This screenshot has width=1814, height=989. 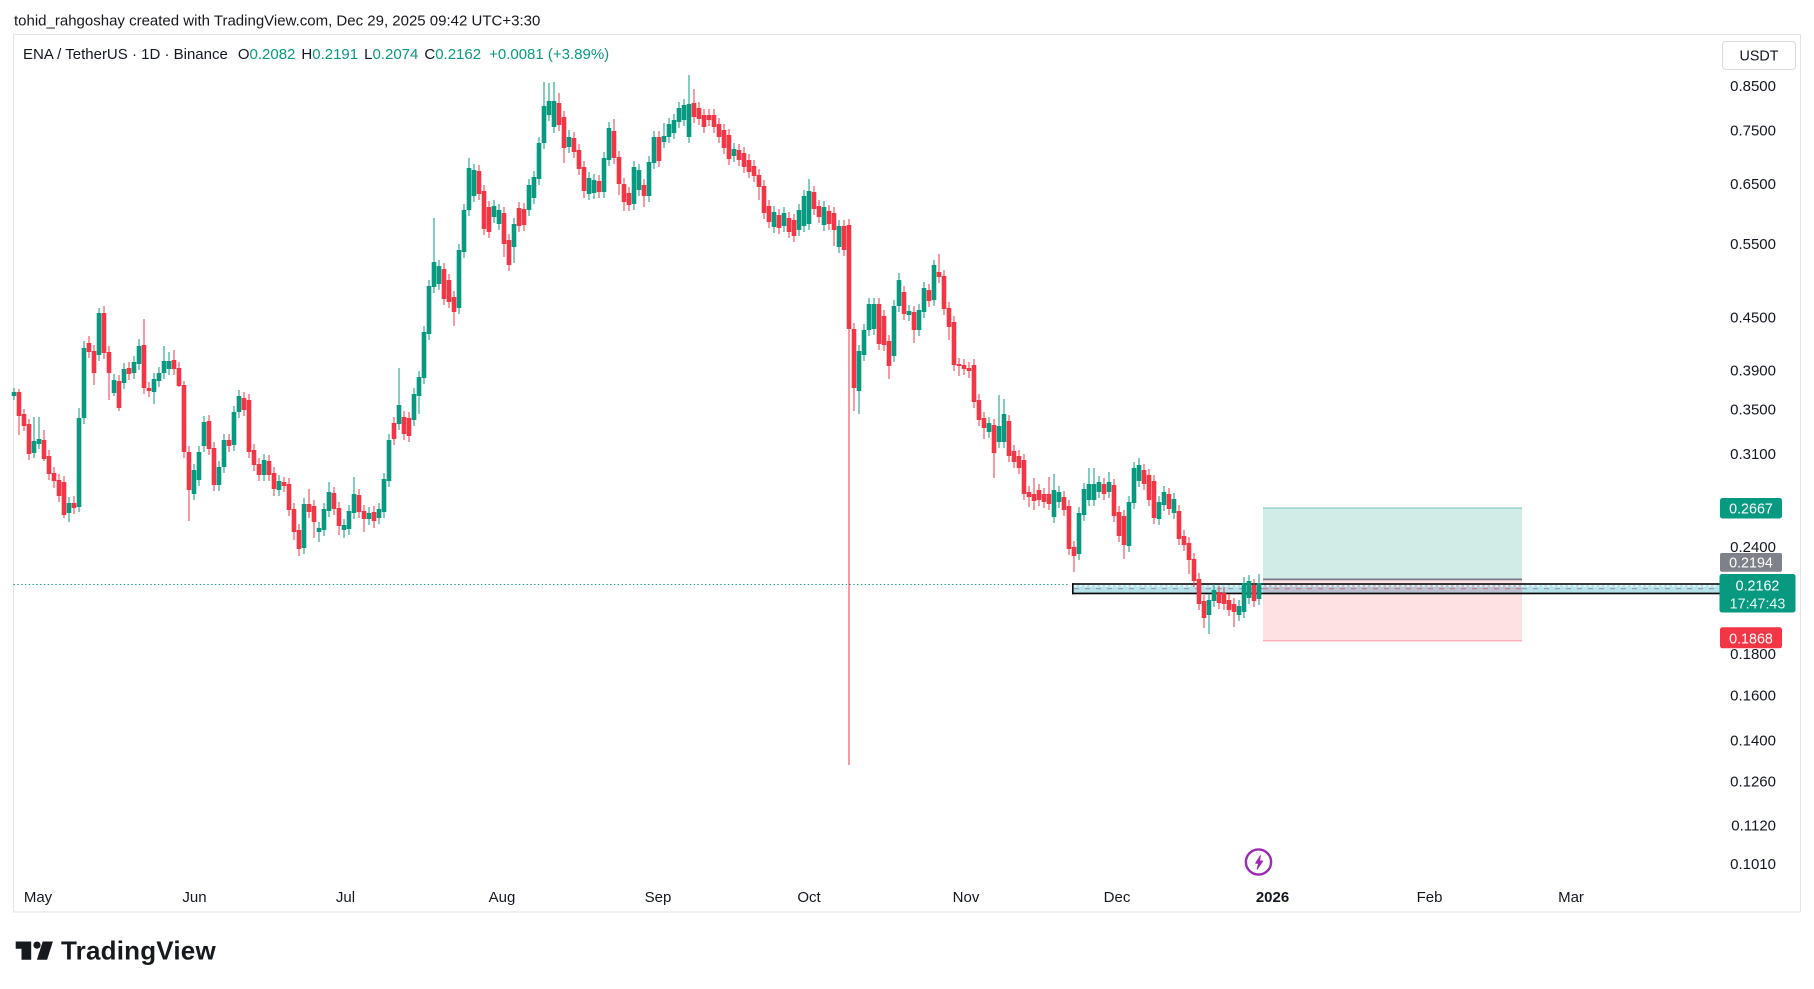 I want to click on svg-text: 0.2667, so click(x=1751, y=510).